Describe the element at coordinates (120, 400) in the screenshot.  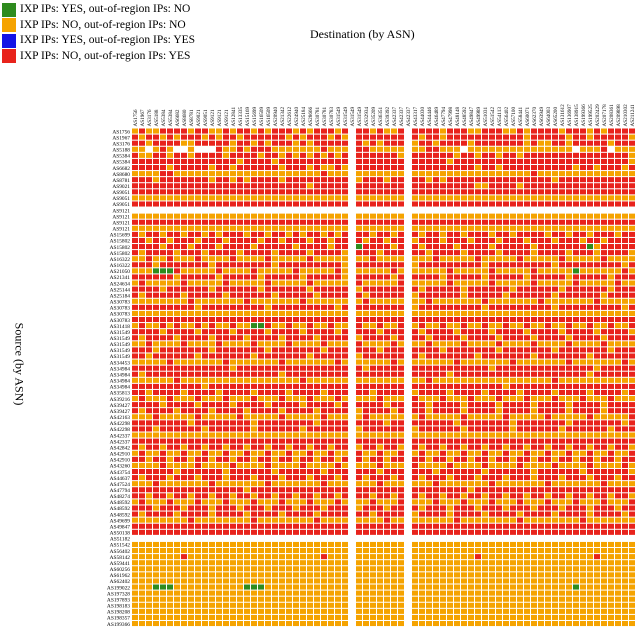
I see `y-tick-label: AS39216` at that location.